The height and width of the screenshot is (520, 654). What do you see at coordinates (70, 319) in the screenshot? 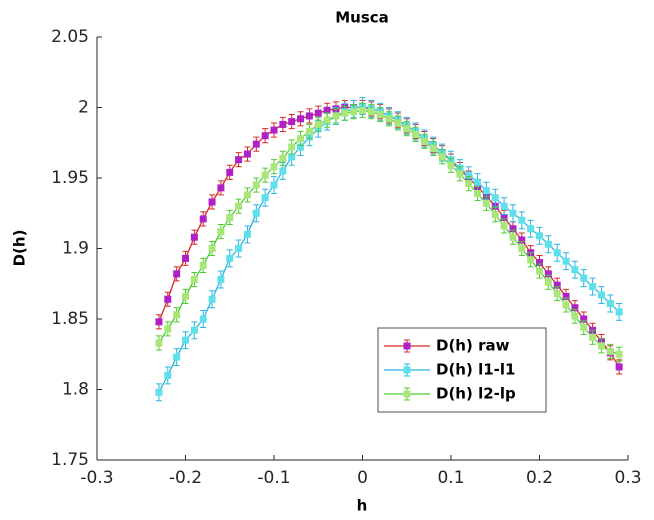
I see `y-tick-label: 1.85` at bounding box center [70, 319].